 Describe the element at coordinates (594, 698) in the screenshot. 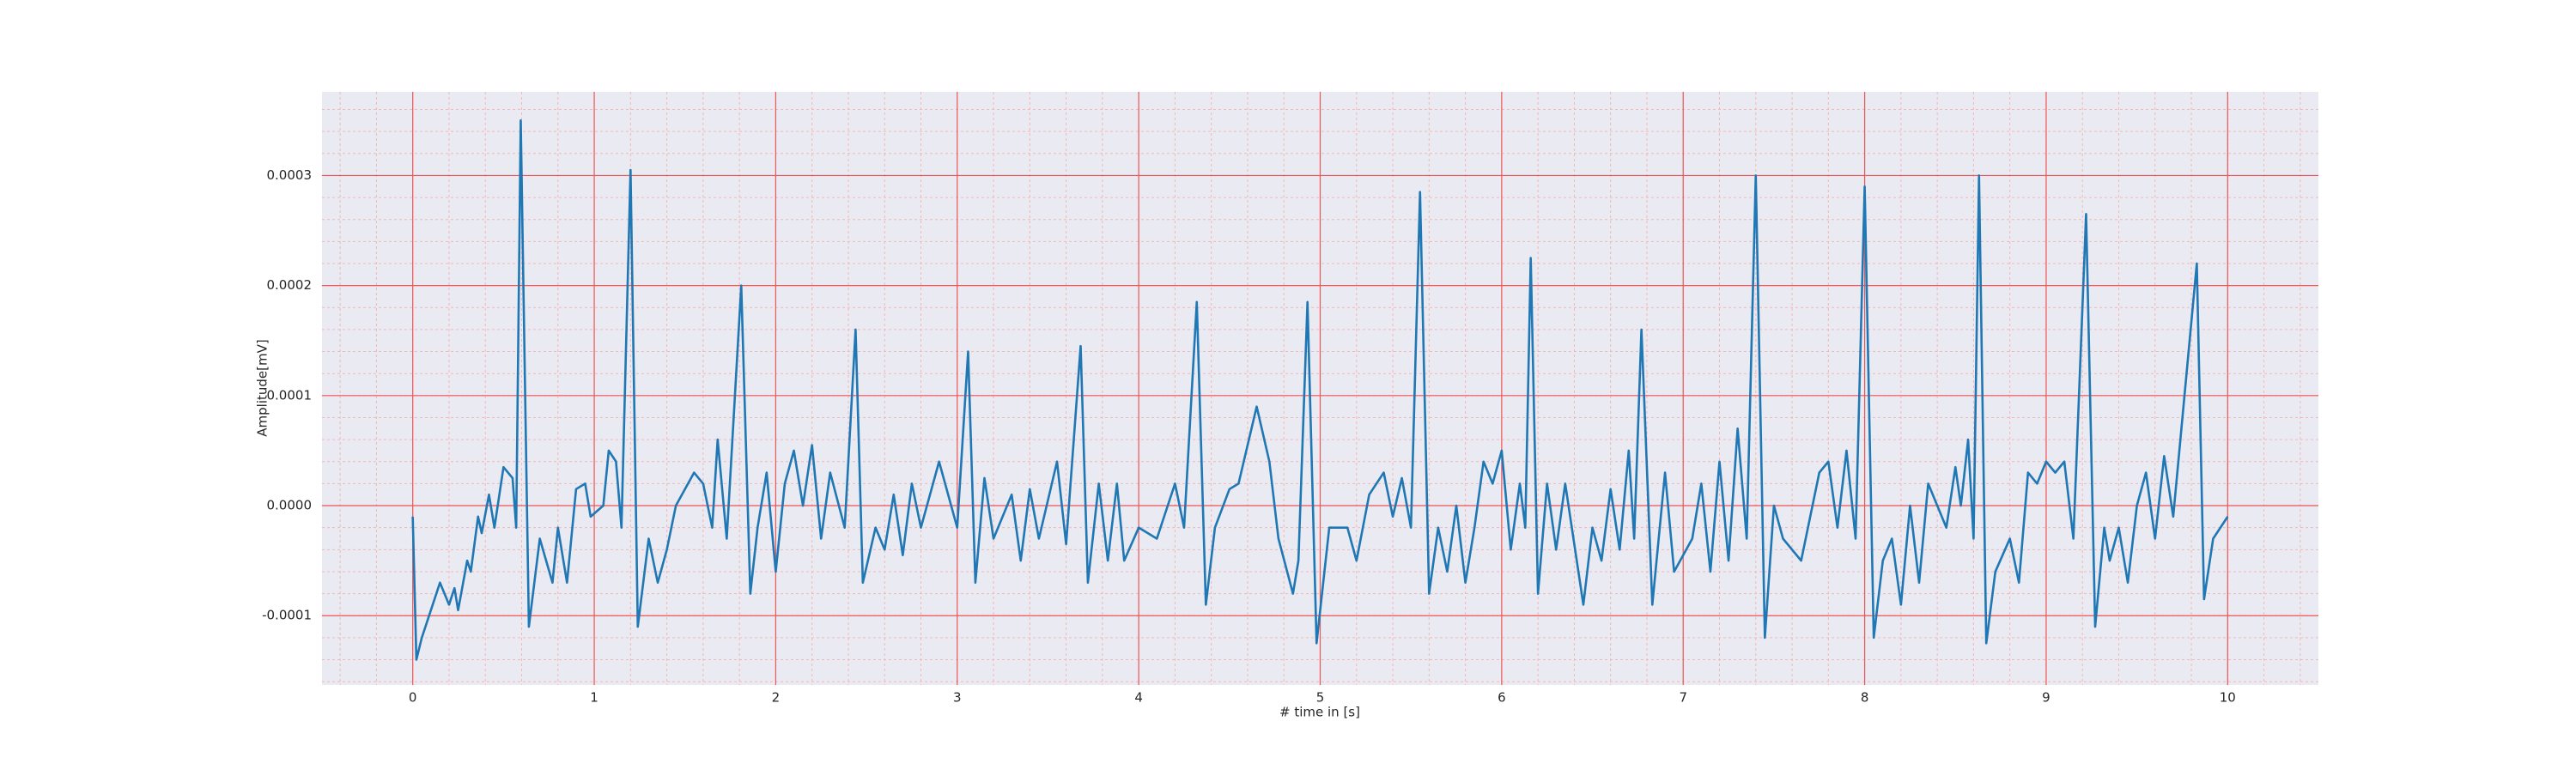

I see `x-tick-label: 1` at that location.